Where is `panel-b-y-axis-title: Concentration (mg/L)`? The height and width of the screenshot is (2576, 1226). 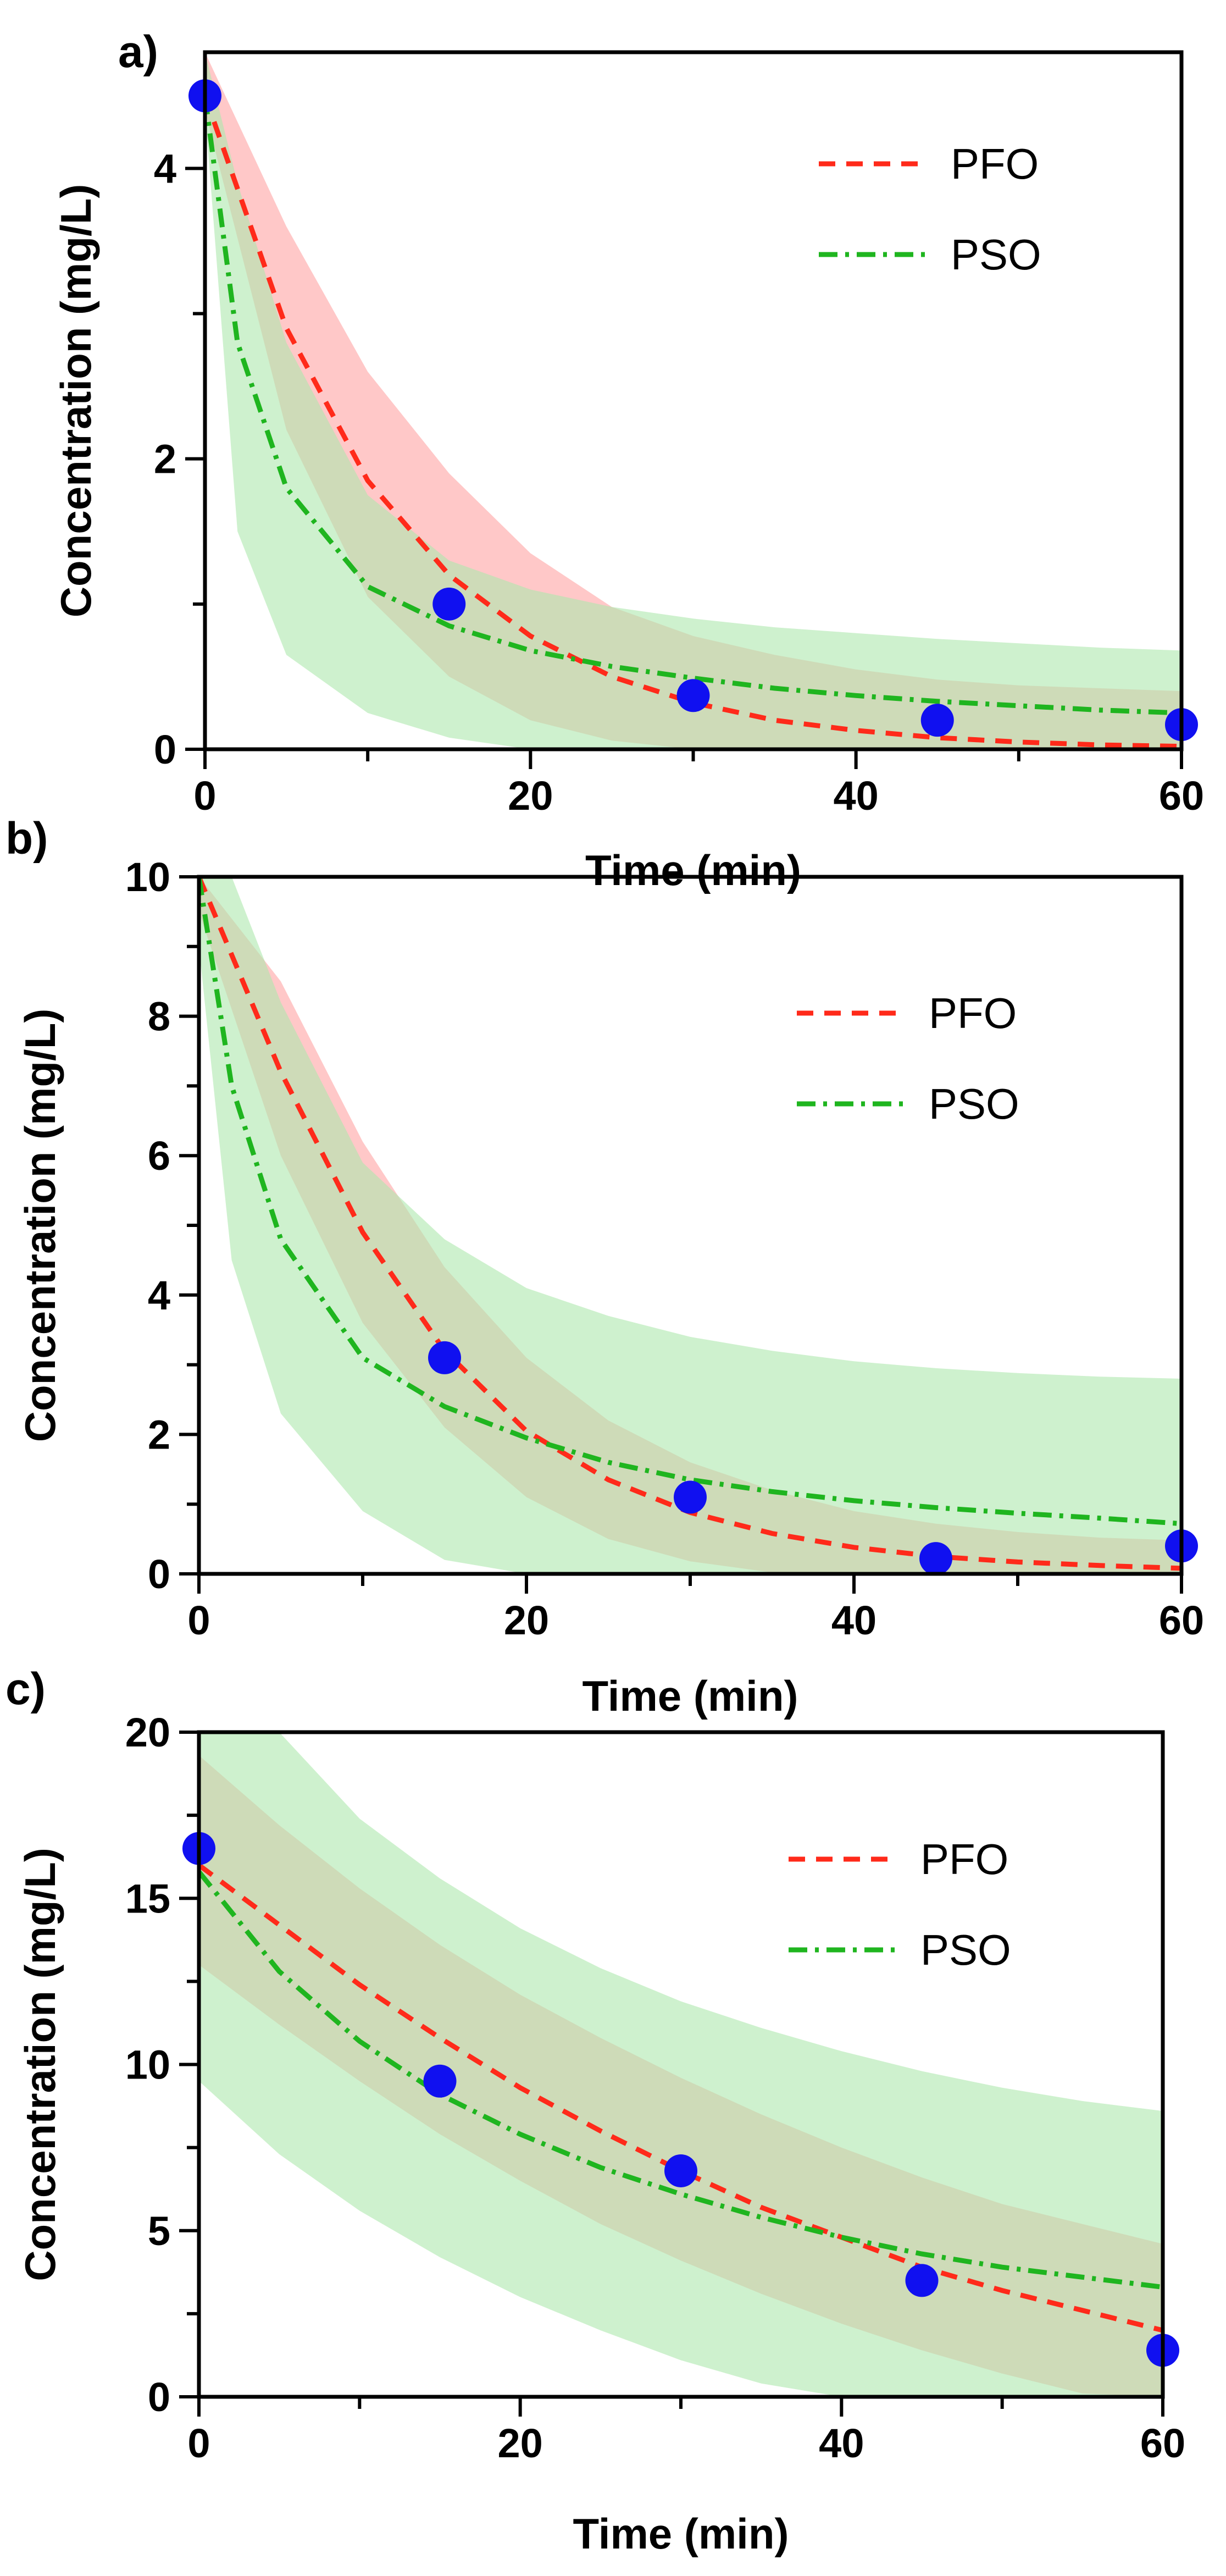 panel-b-y-axis-title: Concentration (mg/L) is located at coordinates (40, 1225).